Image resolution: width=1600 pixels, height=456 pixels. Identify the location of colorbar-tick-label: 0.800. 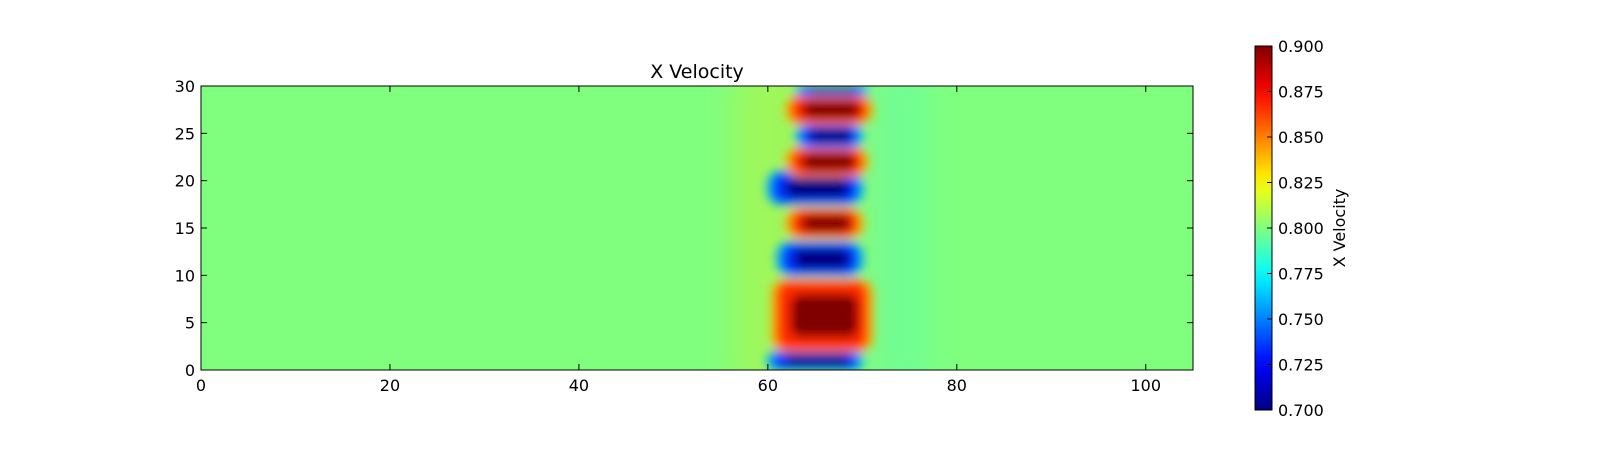
(1301, 228).